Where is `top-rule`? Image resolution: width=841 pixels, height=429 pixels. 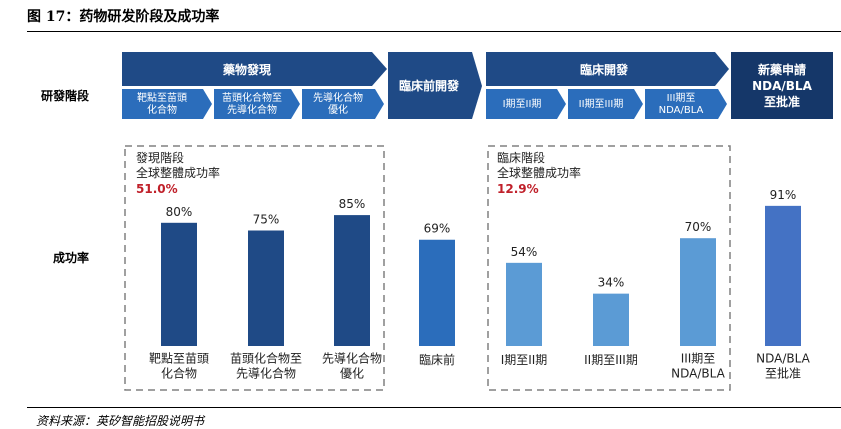
top-rule is located at coordinates (434, 31).